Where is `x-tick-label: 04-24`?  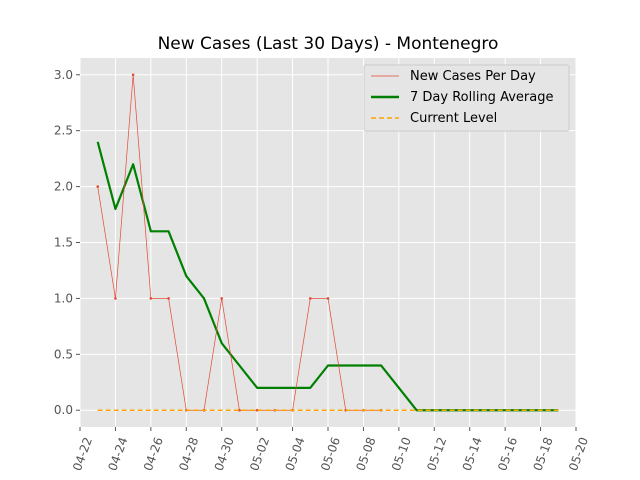
x-tick-label: 04-24 is located at coordinates (117, 454).